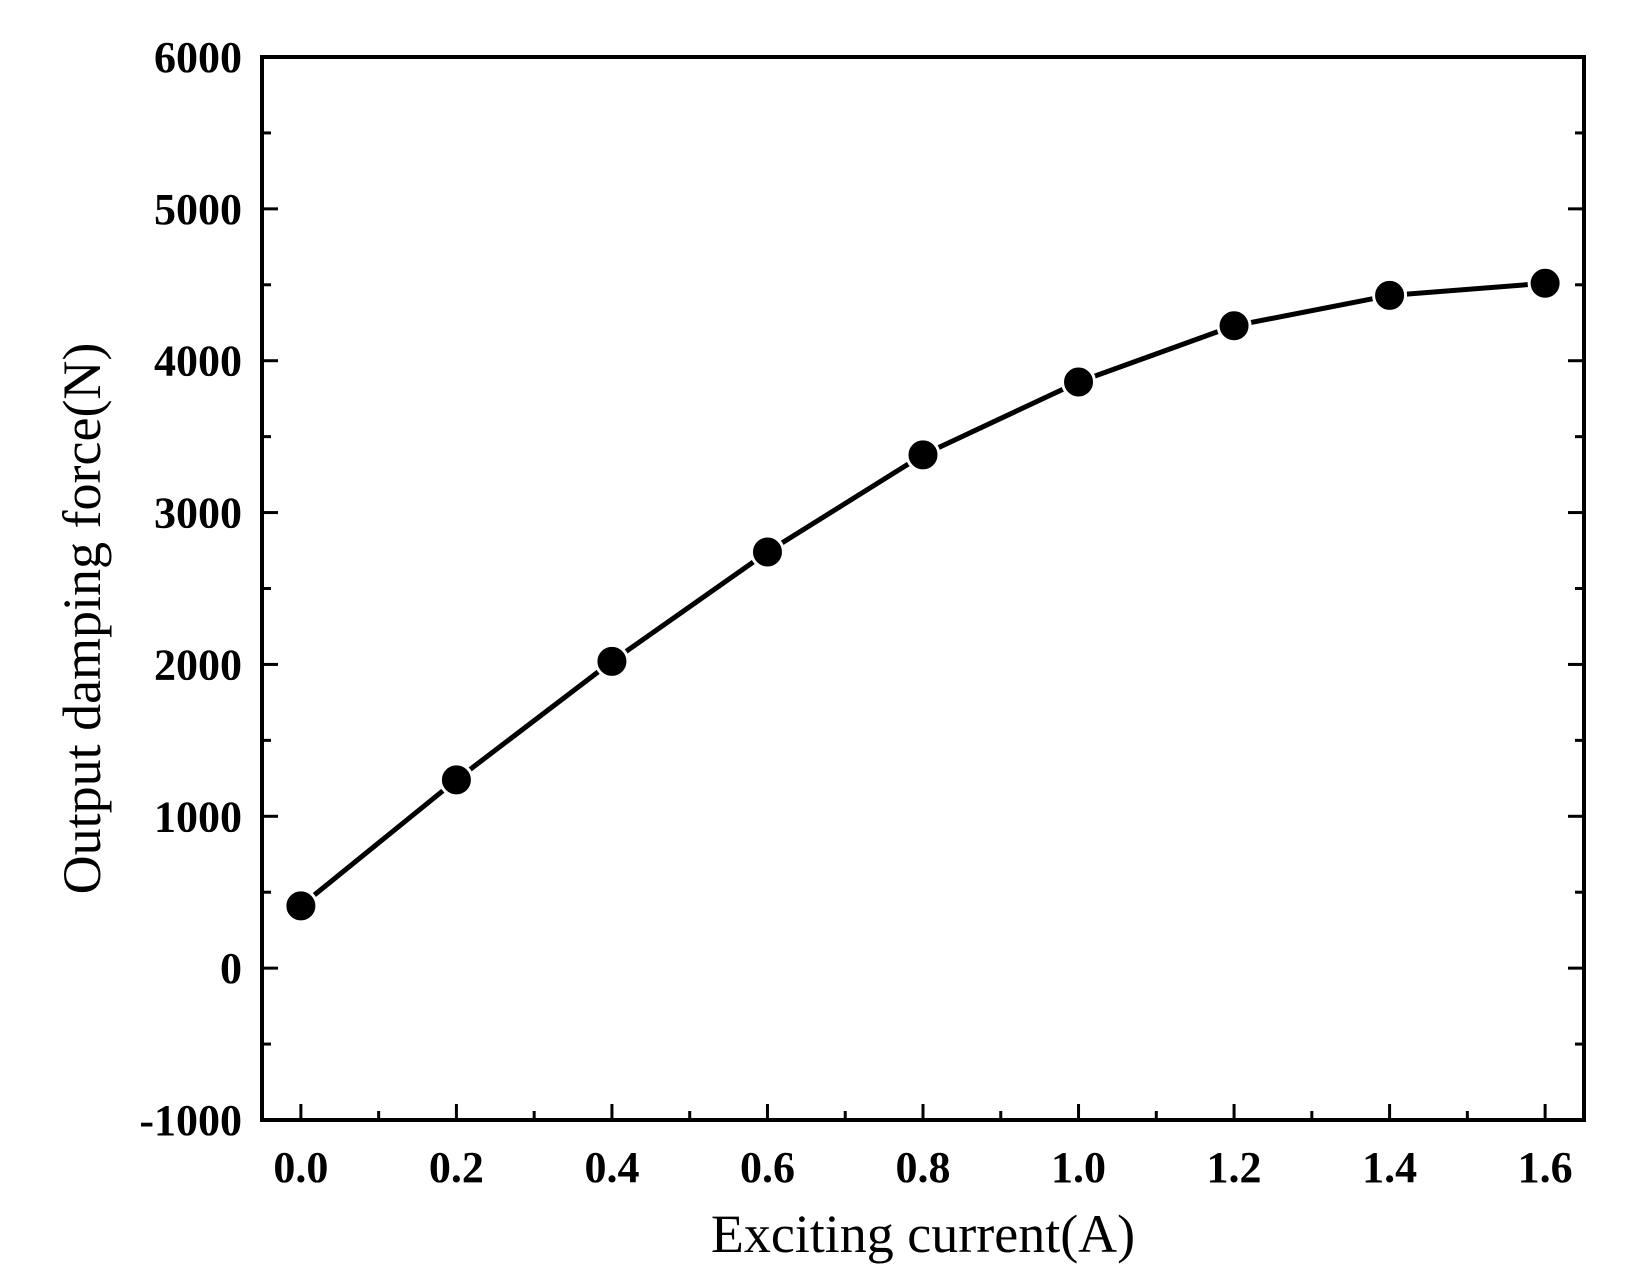 This screenshot has width=1633, height=1284. Describe the element at coordinates (1545, 1167) in the screenshot. I see `x-tick-label: 1.6` at that location.